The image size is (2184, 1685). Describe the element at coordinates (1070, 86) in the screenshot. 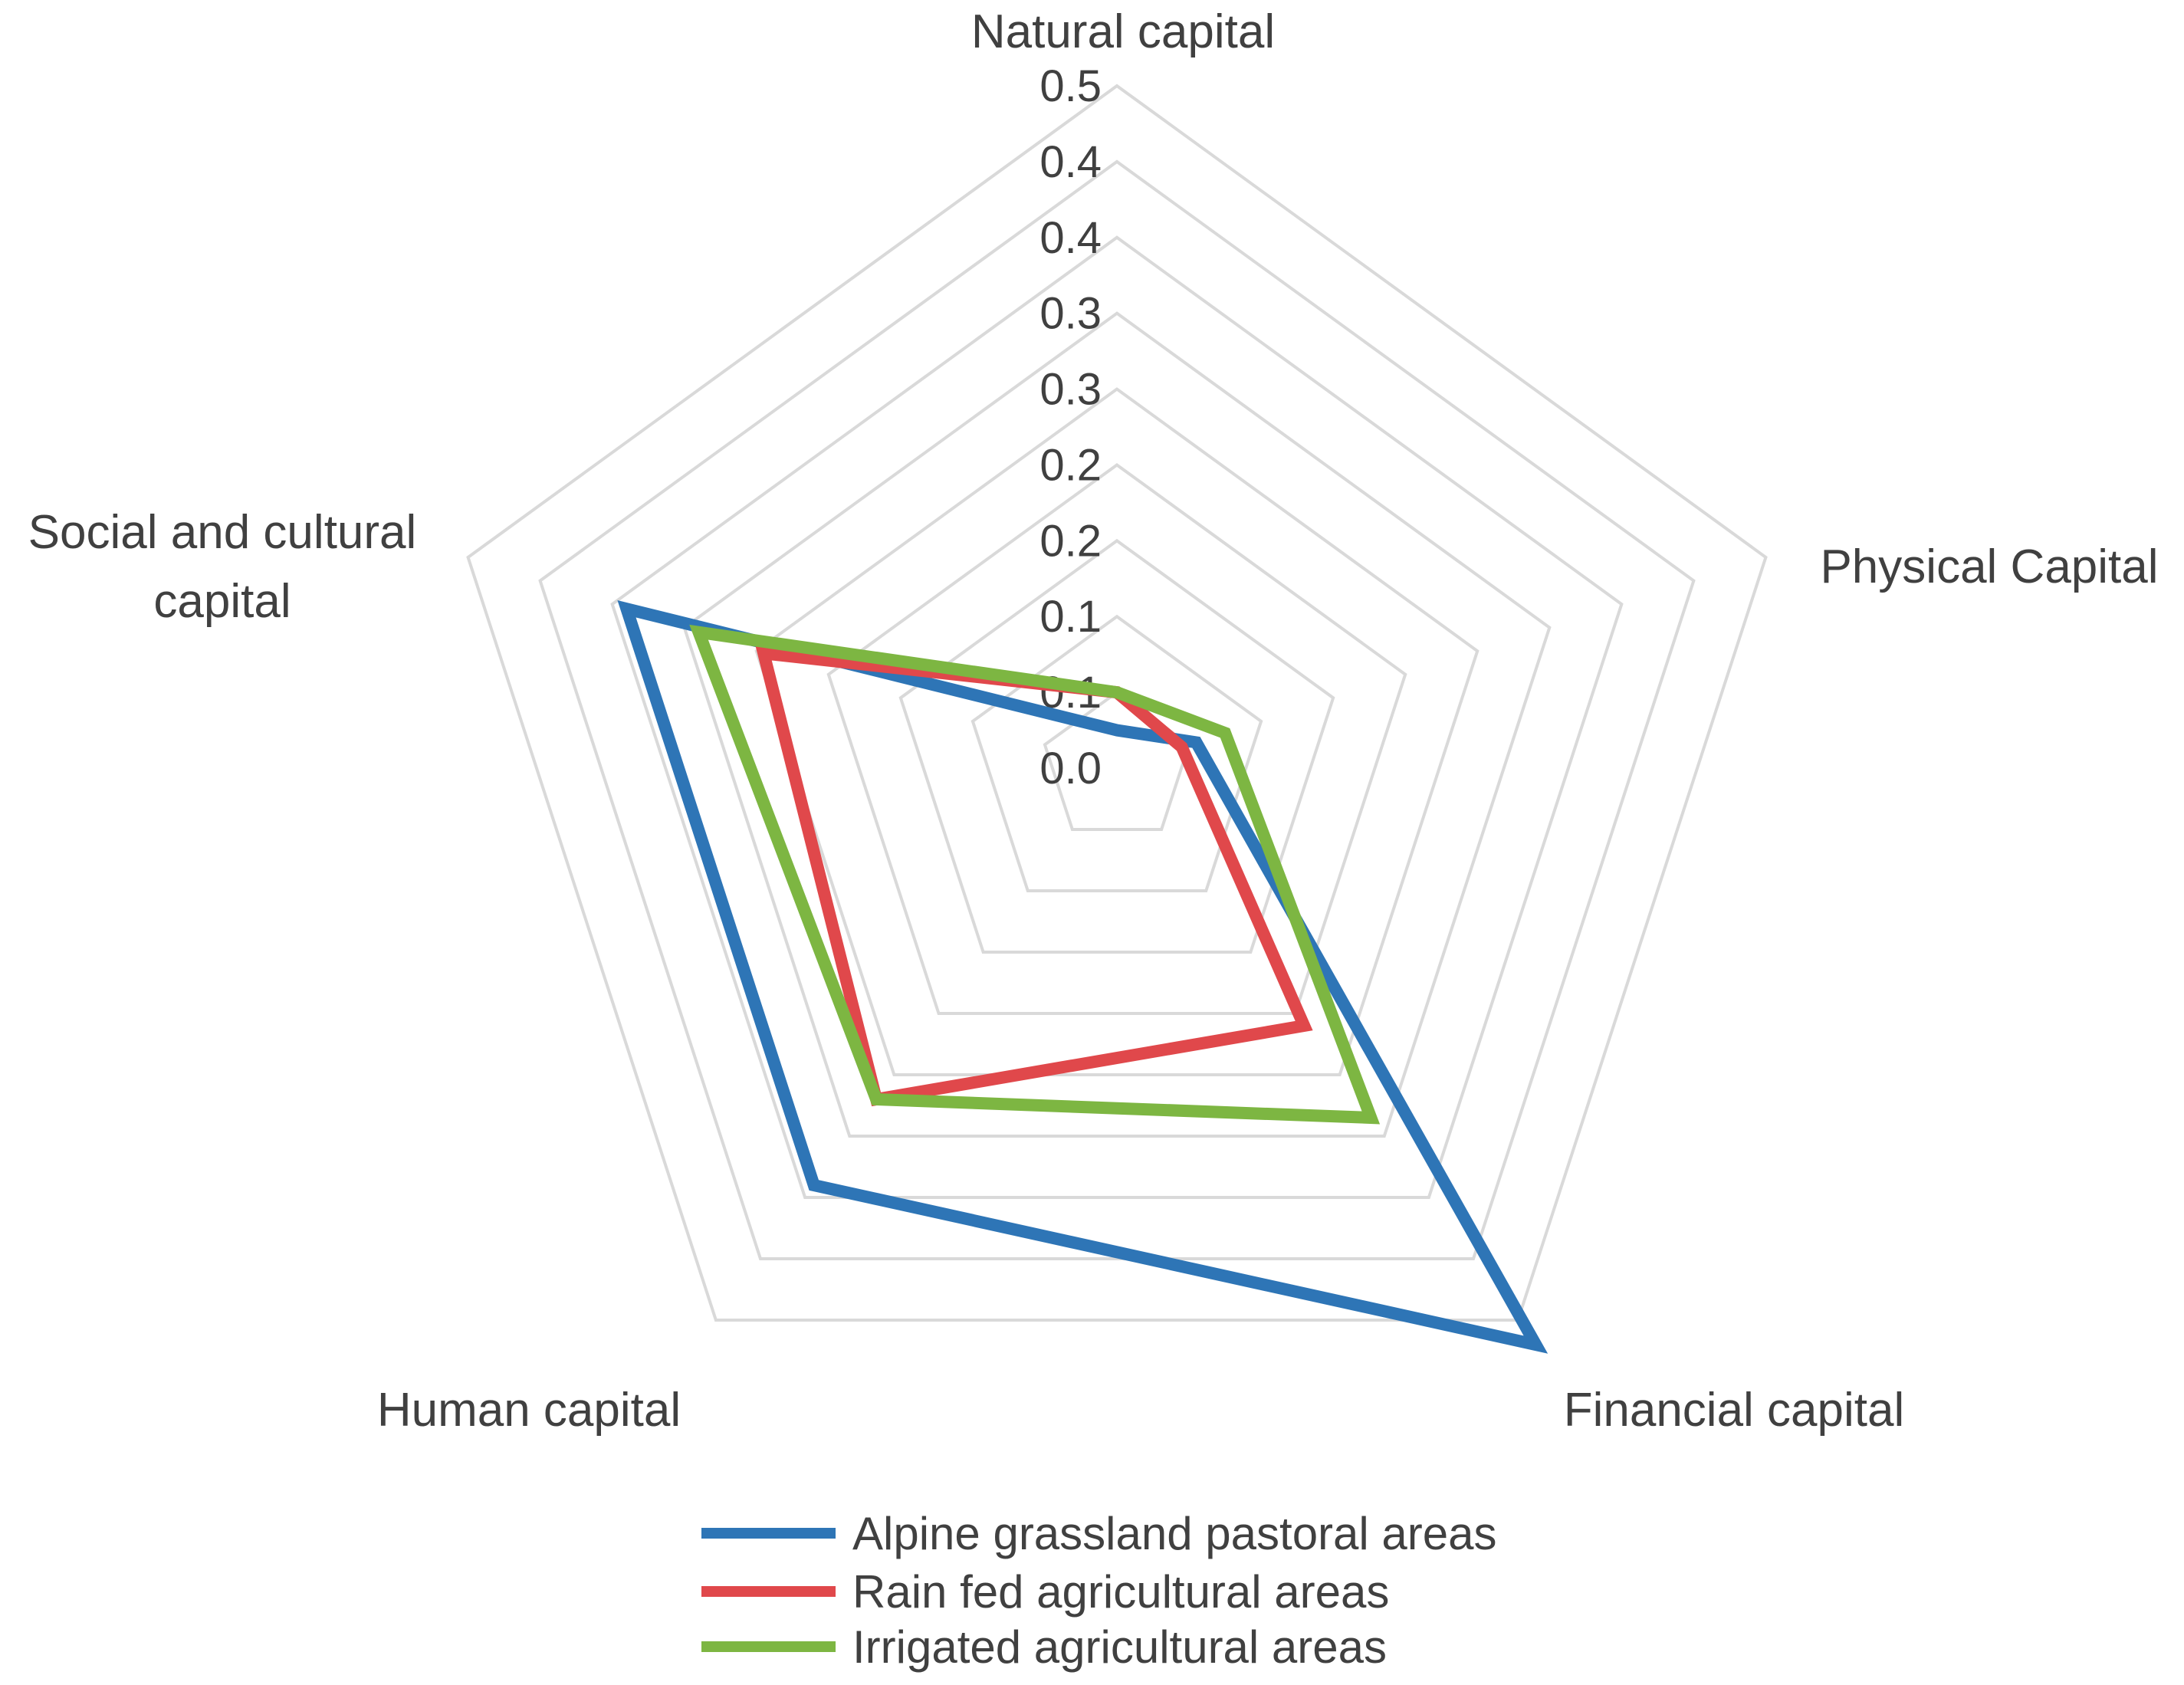

I see `tick-label: 0.5` at that location.